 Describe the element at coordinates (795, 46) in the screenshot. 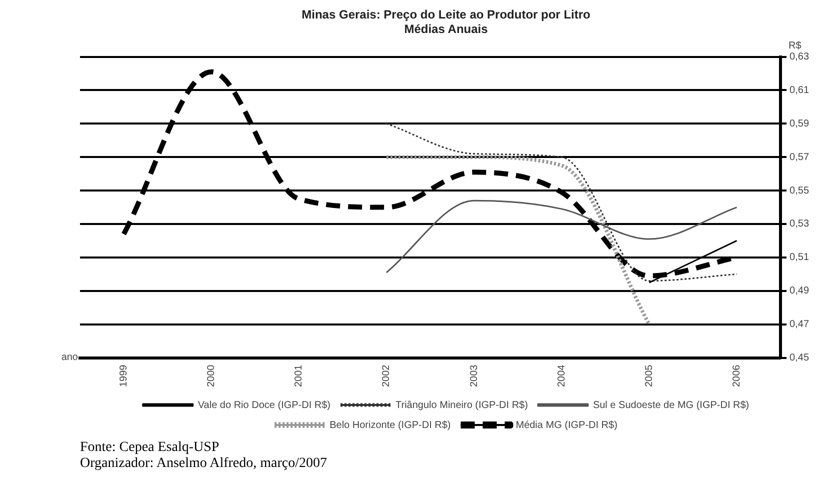

I see `y-axis-title: R$` at that location.